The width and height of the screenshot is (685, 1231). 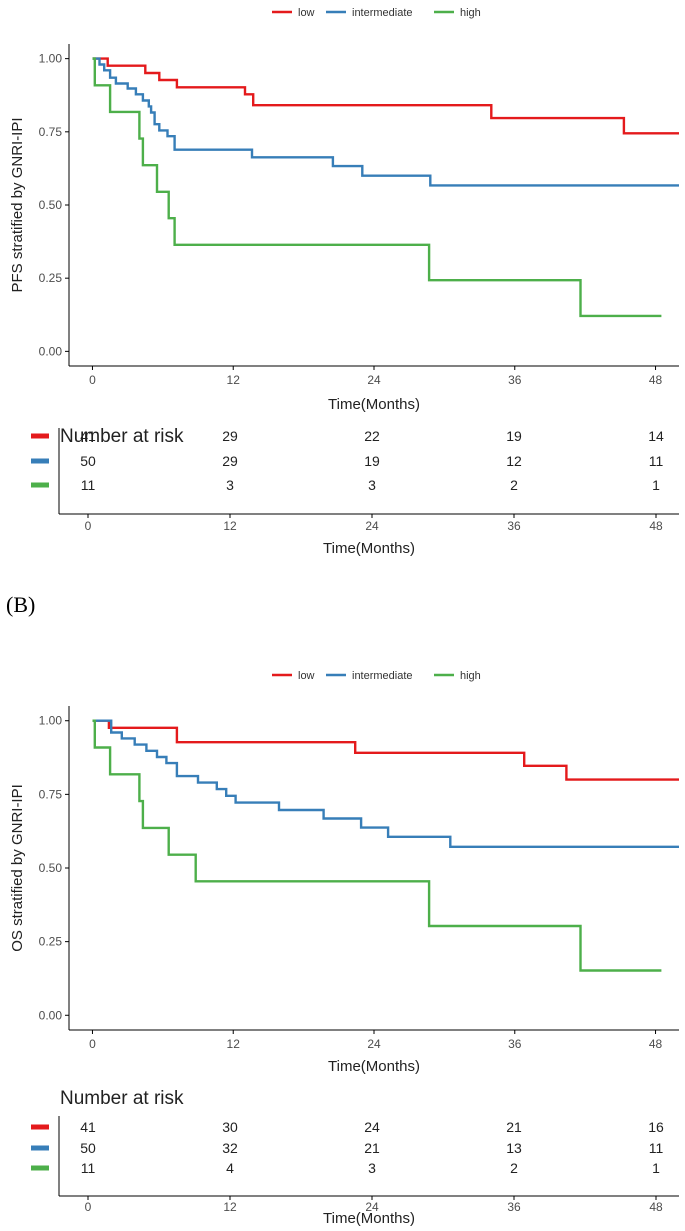 I want to click on y-axis-title: OS stratified by GNRI-IPI, so click(x=17, y=868).